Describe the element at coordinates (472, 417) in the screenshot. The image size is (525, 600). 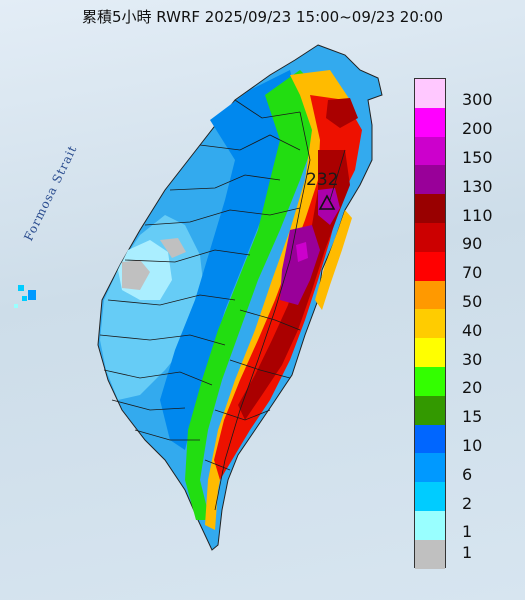
I see `legend-label: 15` at that location.